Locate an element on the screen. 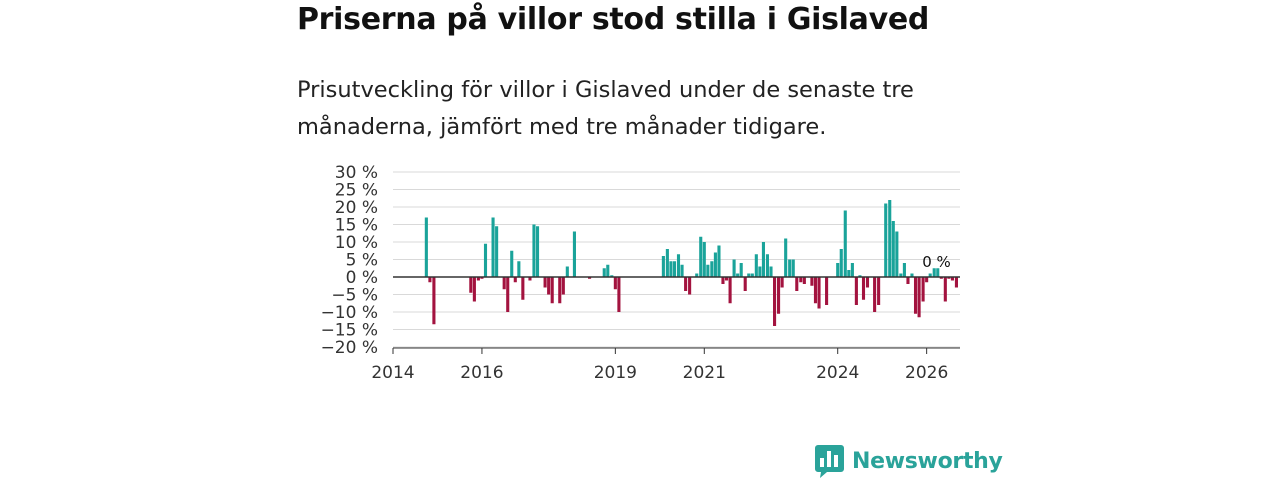  x-tick-label: 2019 is located at coordinates (615, 373).